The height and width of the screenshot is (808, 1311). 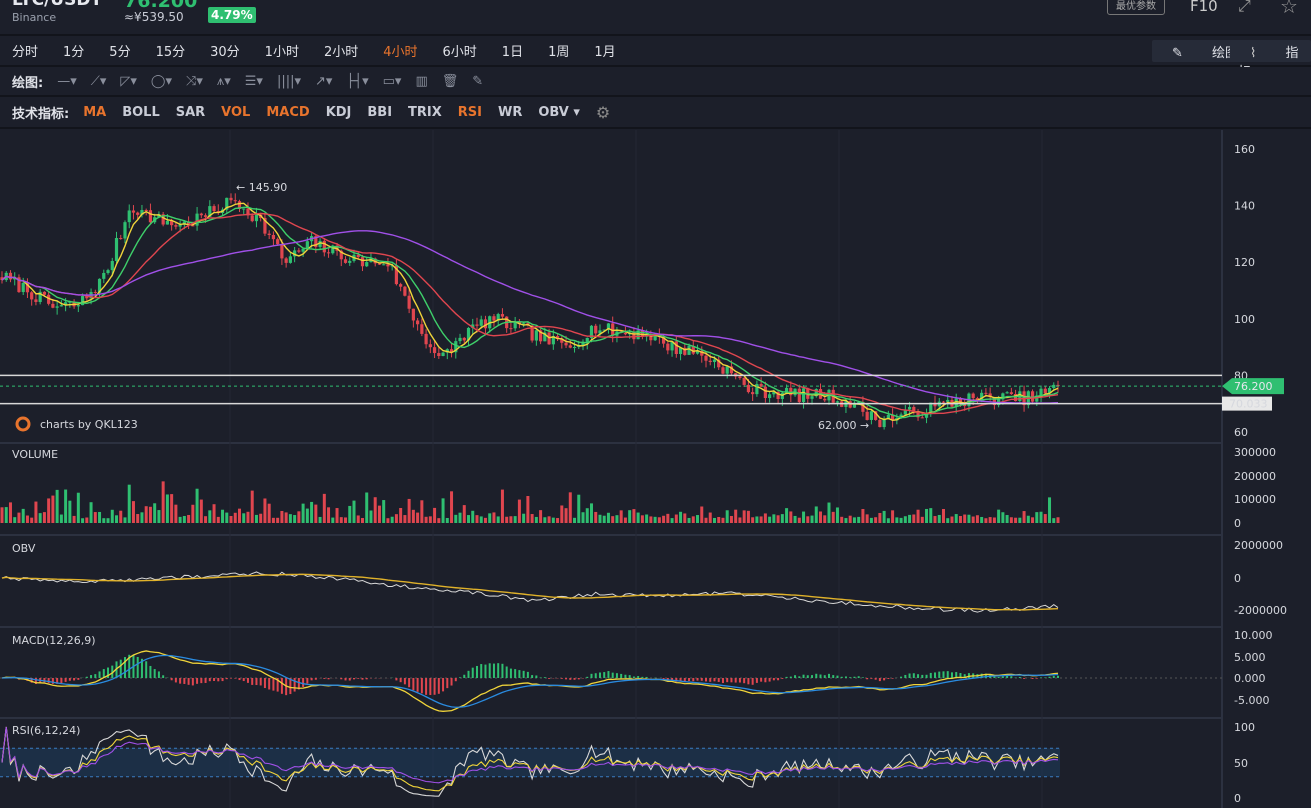 I want to click on indicator-kdj: KDJ, so click(x=338, y=112).